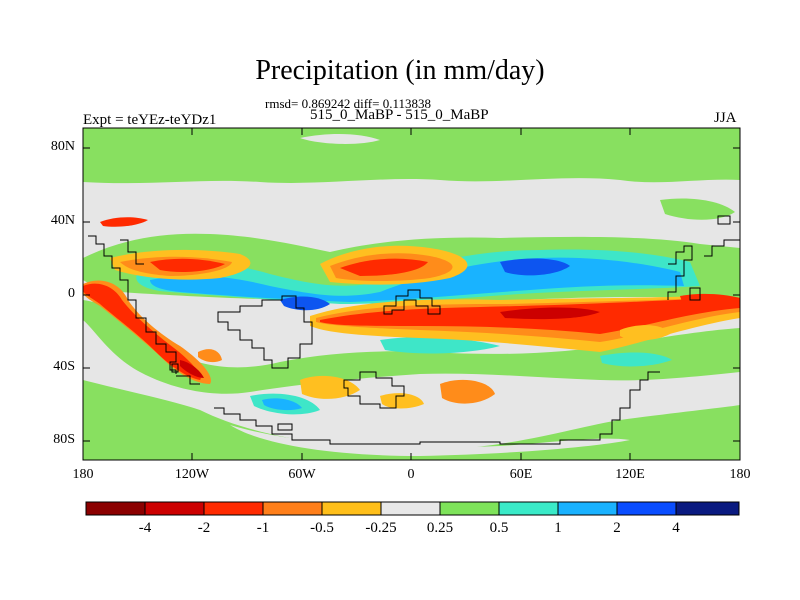 The height and width of the screenshot is (600, 800). Describe the element at coordinates (411, 474) in the screenshot. I see `lon-label-0: 0` at that location.